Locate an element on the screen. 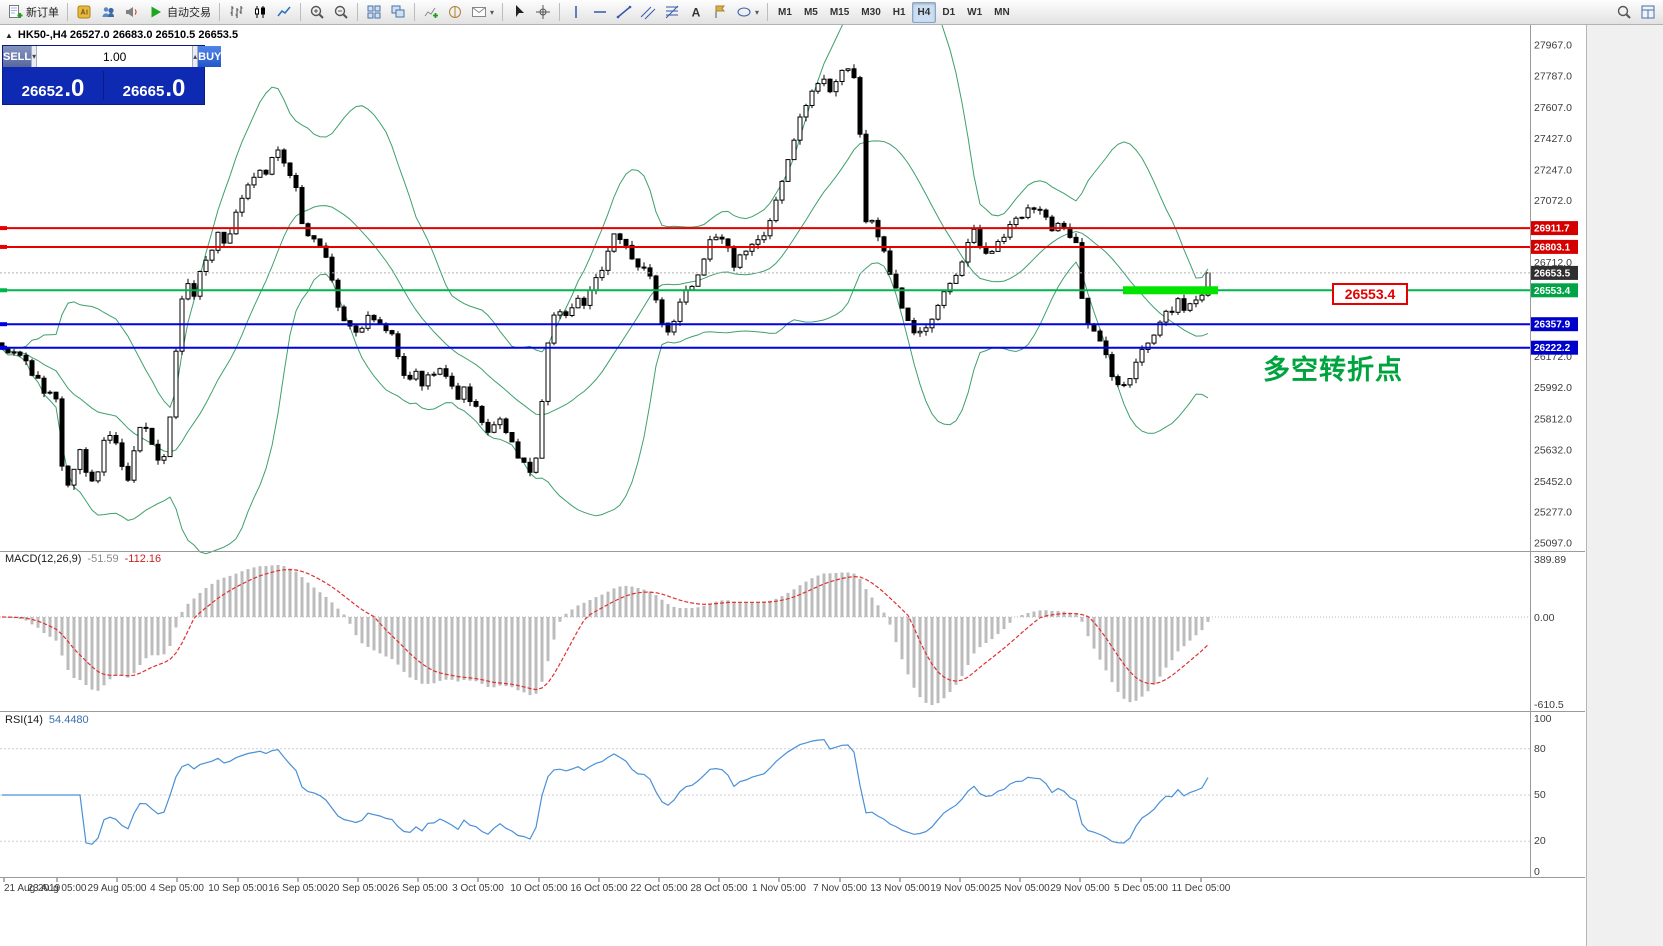 This screenshot has height=946, width=1663. cascade-windows-button is located at coordinates (398, 12).